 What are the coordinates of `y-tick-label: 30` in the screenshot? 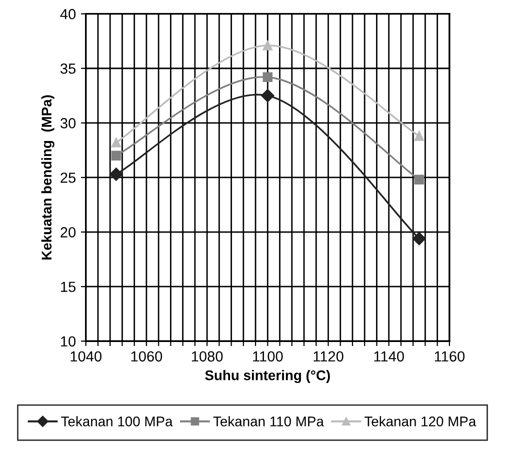 It's located at (68, 123).